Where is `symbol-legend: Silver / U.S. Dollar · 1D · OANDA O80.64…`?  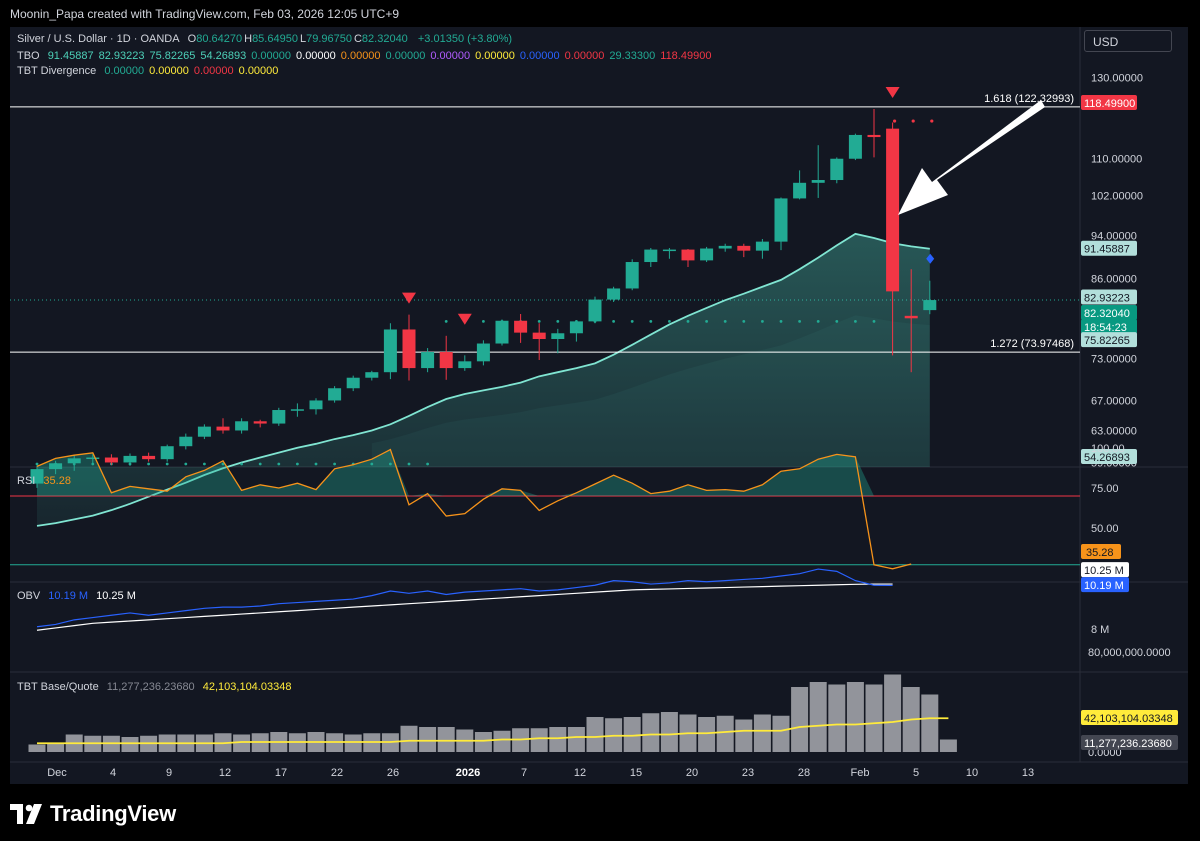
symbol-legend: Silver / U.S. Dollar · 1D · OANDA O80.64… is located at coordinates (267, 39).